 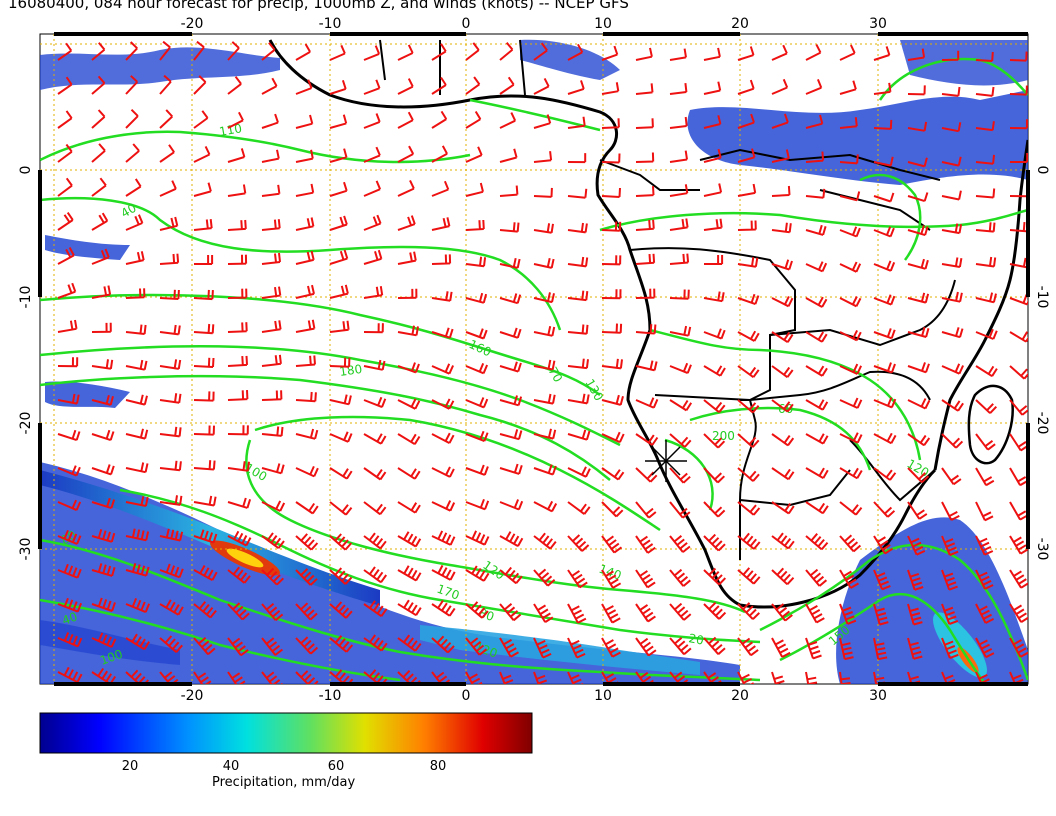 What do you see at coordinates (990, 424) in the screenshot?
I see `madagascar` at bounding box center [990, 424].